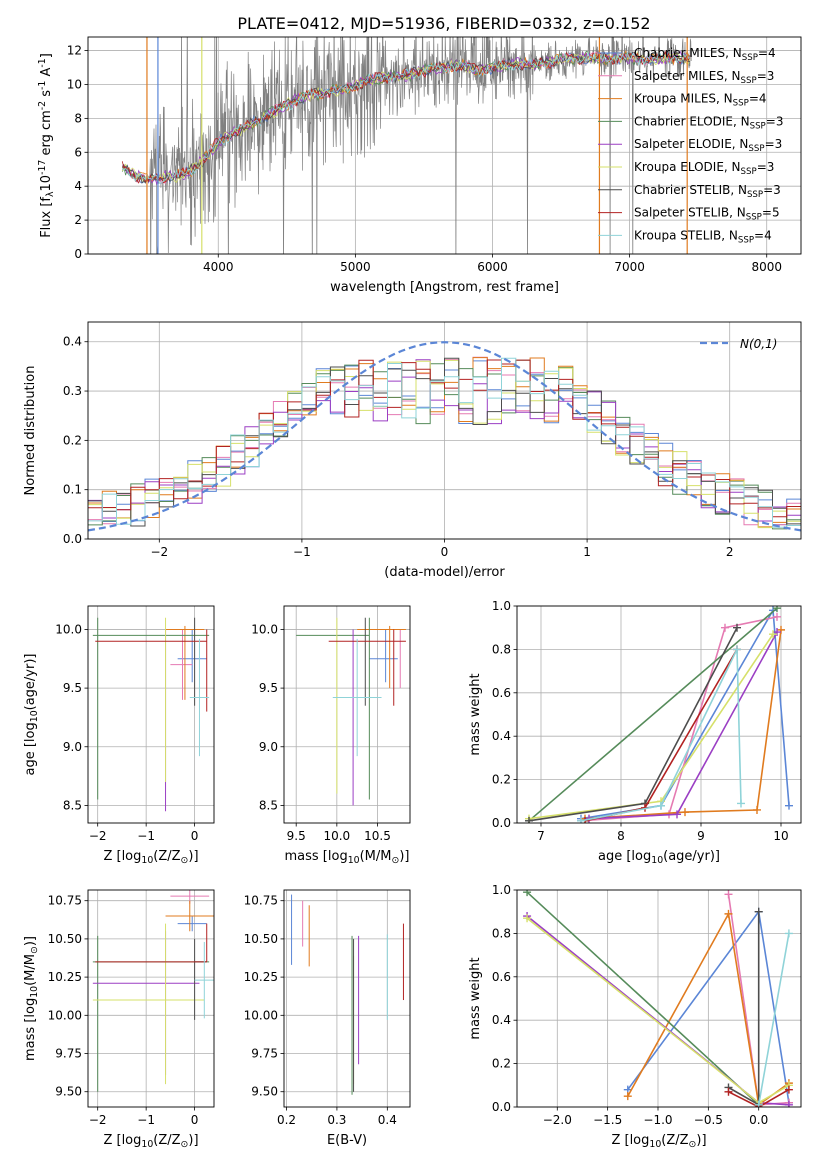 The height and width of the screenshot is (1170, 819). What do you see at coordinates (738, 344) in the screenshot?
I see `legend: N(0,1)` at bounding box center [738, 344].